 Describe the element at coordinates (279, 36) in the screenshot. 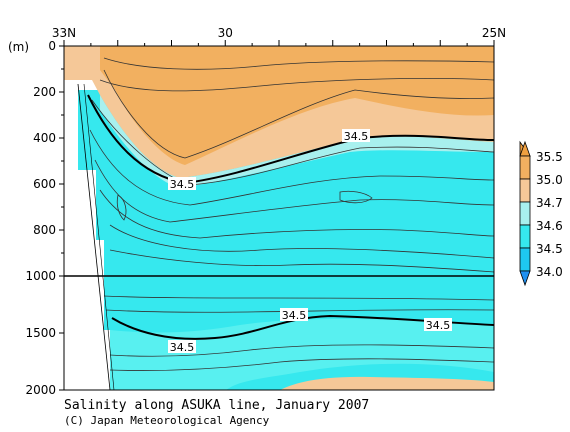

I see `top-axis: 33N 30 25N` at that location.